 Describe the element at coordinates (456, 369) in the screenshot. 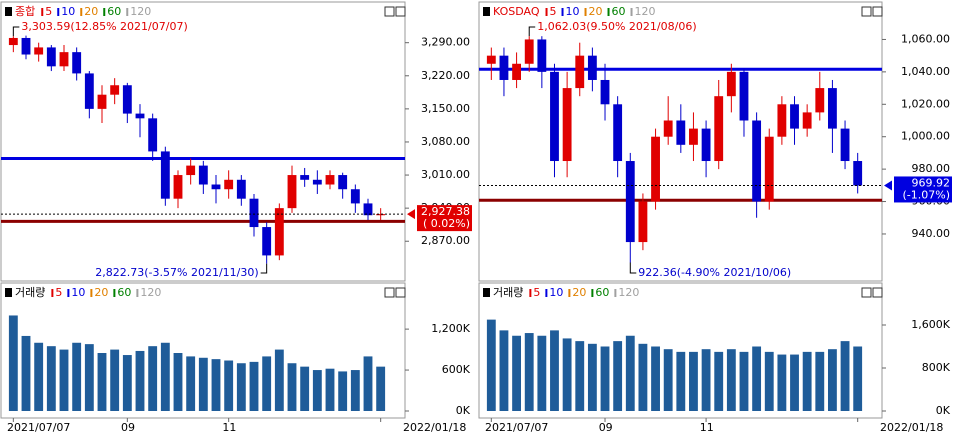

I see `y-tick-label: 600K` at that location.